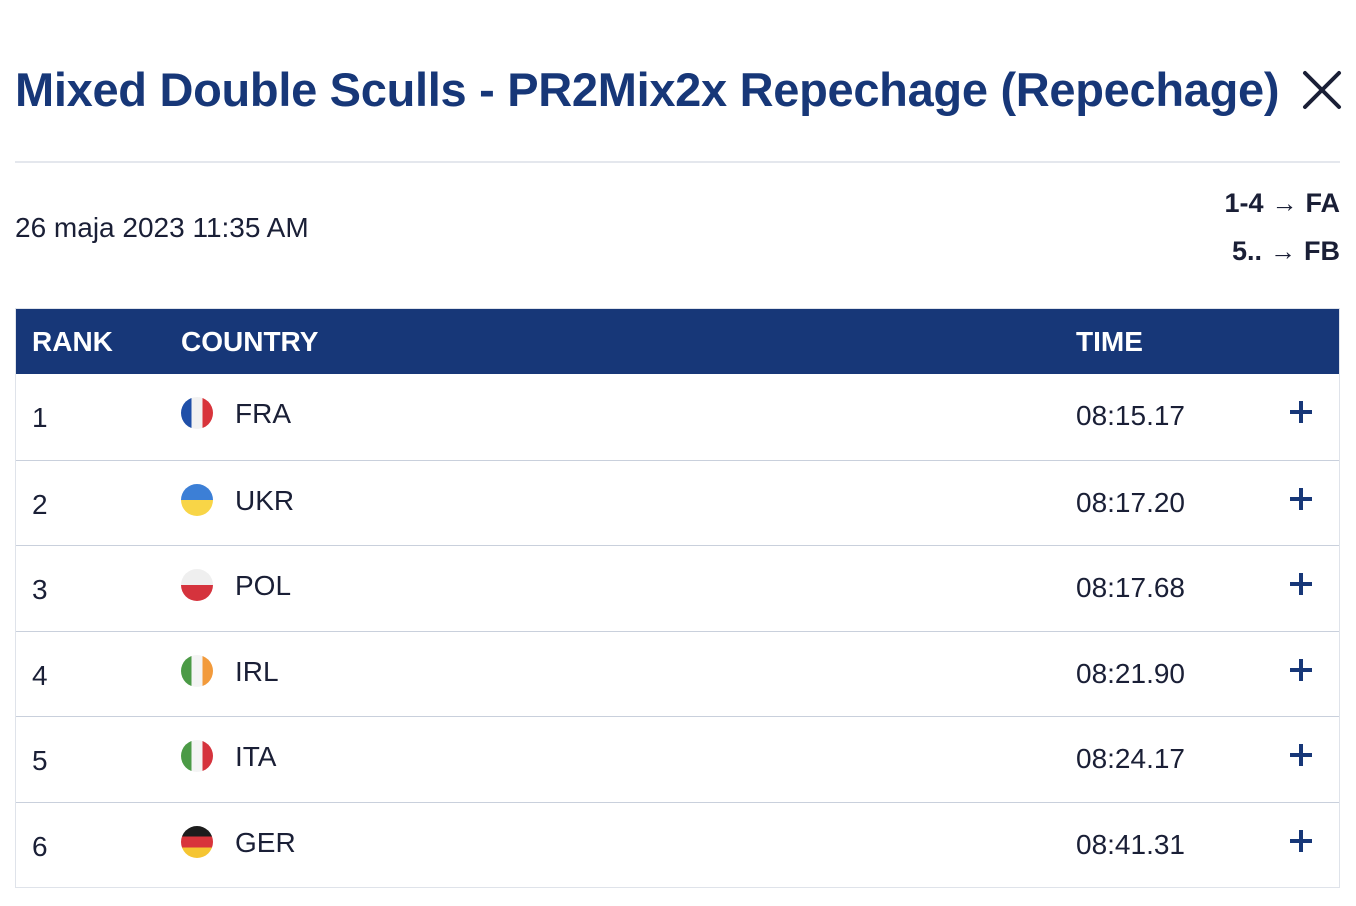 This screenshot has height=906, width=1356. Describe the element at coordinates (263, 585) in the screenshot. I see `country-code: POL` at that location.